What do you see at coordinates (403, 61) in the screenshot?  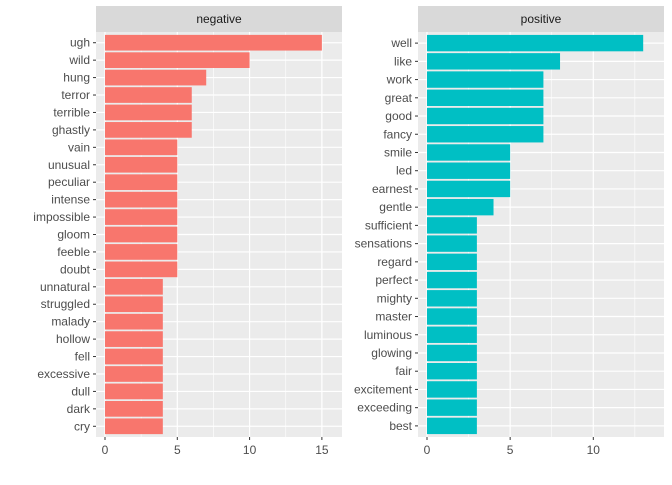 I see `category-label-like: like` at bounding box center [403, 61].